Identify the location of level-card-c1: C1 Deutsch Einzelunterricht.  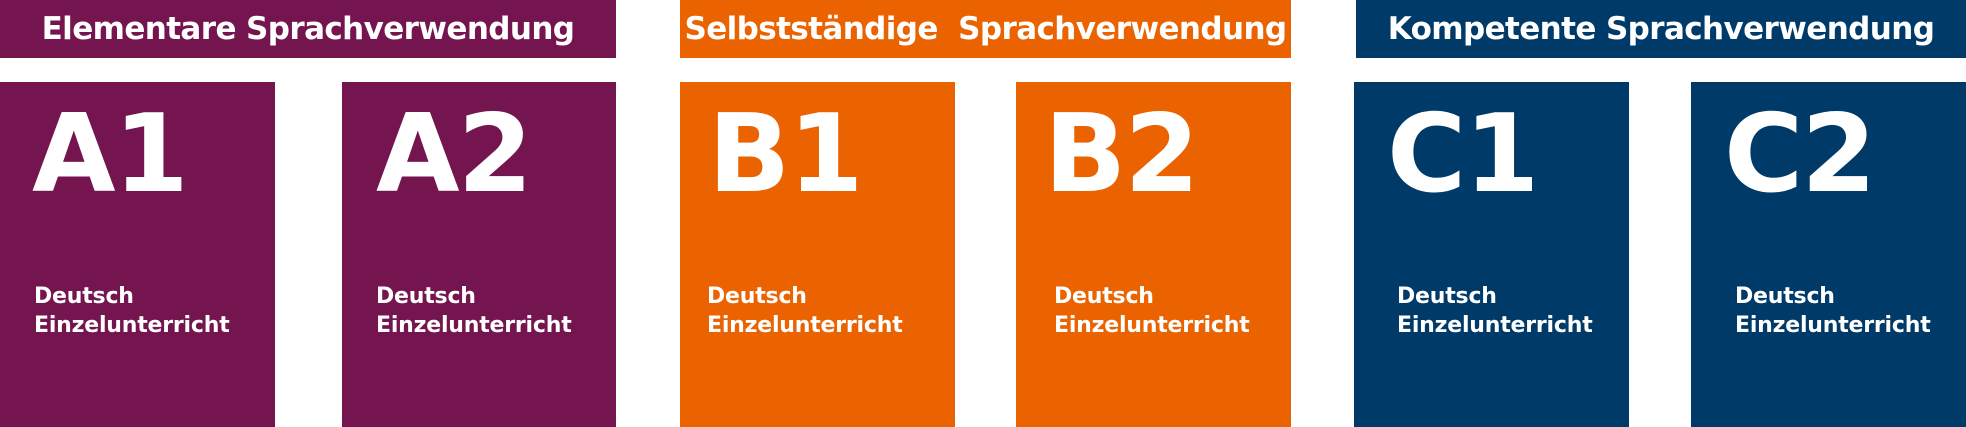
(1491, 254).